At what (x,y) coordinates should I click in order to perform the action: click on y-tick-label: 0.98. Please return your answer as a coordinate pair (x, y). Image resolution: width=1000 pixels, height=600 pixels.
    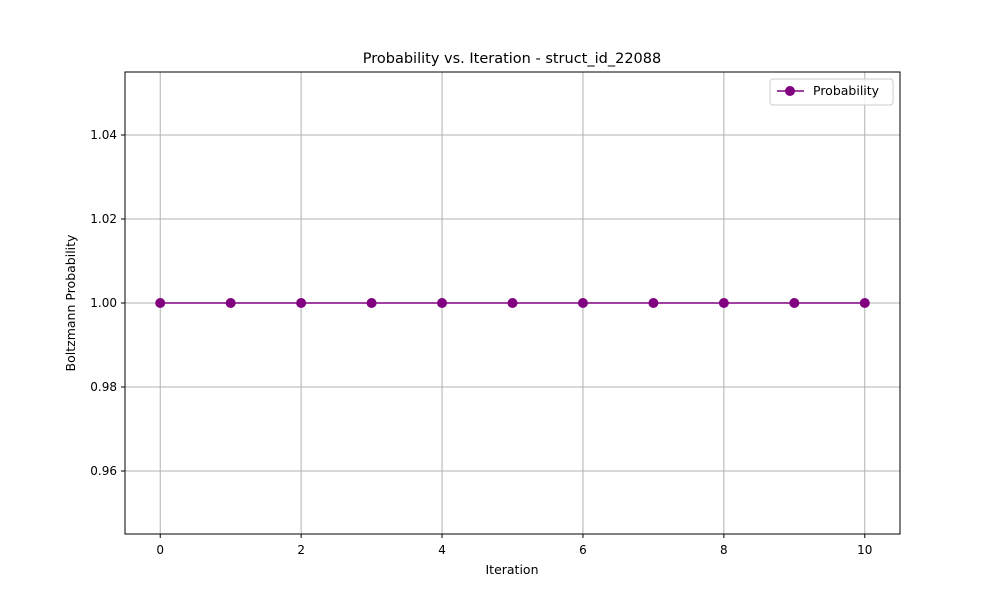
    Looking at the image, I should click on (103, 387).